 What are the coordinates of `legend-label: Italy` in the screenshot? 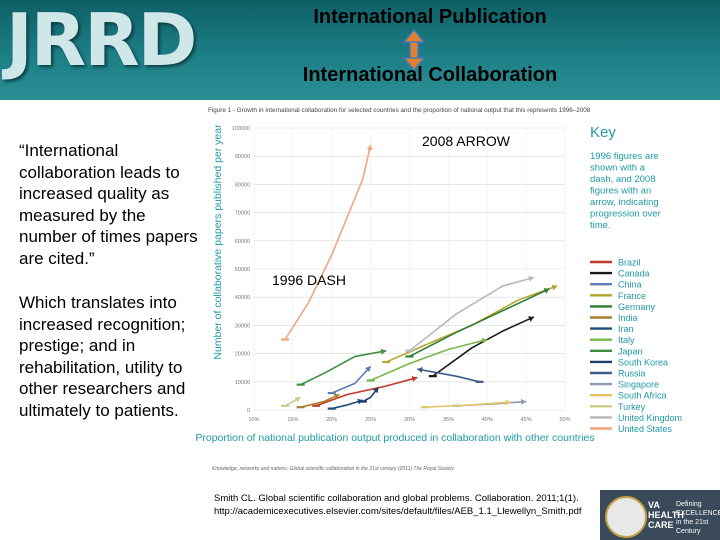 It's located at (626, 340).